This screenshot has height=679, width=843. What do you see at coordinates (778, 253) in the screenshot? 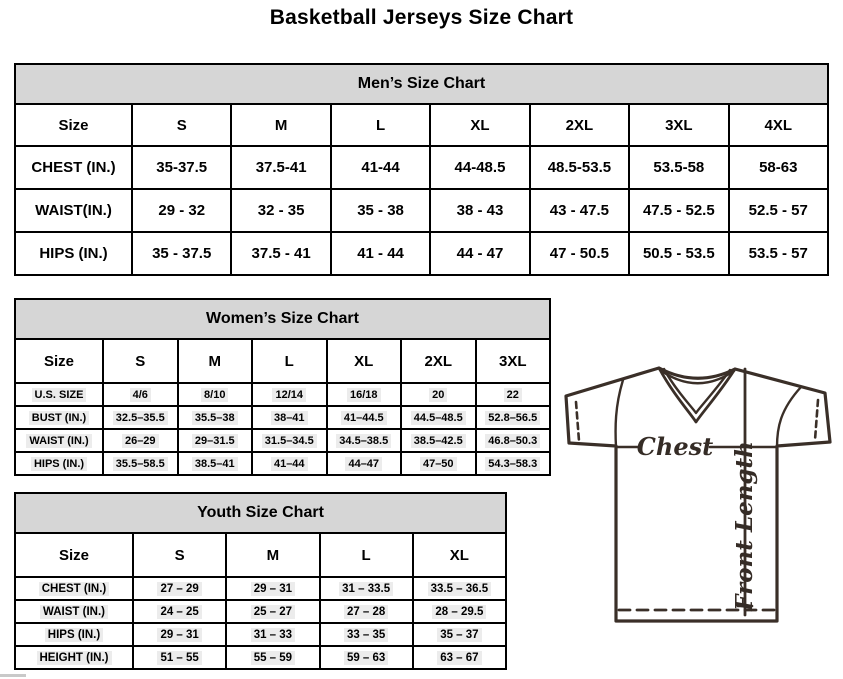
I see `table-cell: 53.5 - 57` at bounding box center [778, 253].